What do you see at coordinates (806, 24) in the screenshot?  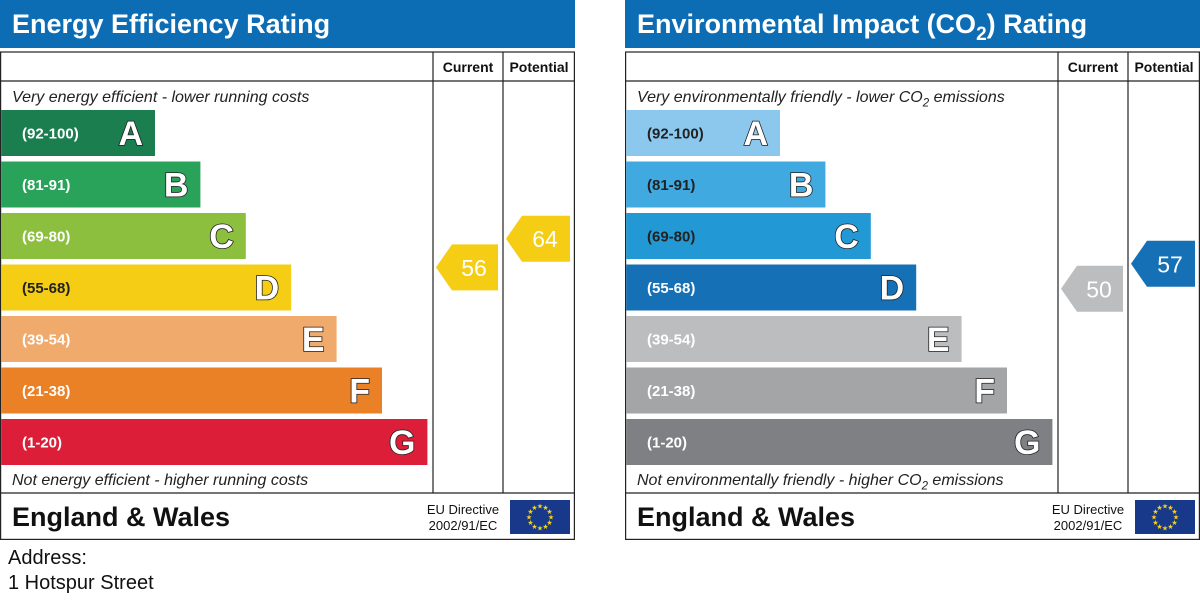 I see `chart-title-main: Environmental Impact (CO` at bounding box center [806, 24].